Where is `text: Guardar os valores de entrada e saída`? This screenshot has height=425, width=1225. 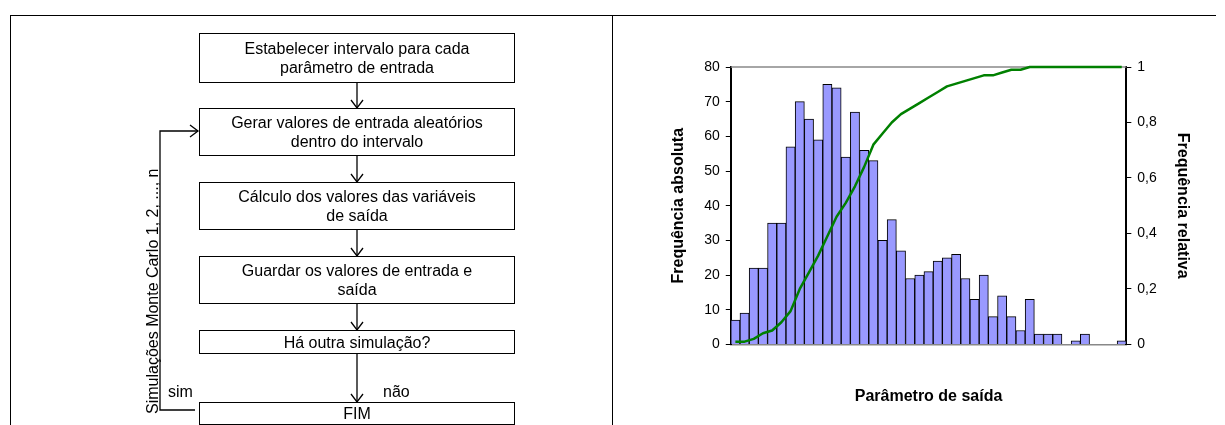
text: Guardar os valores de entrada e saída is located at coordinates (357, 280).